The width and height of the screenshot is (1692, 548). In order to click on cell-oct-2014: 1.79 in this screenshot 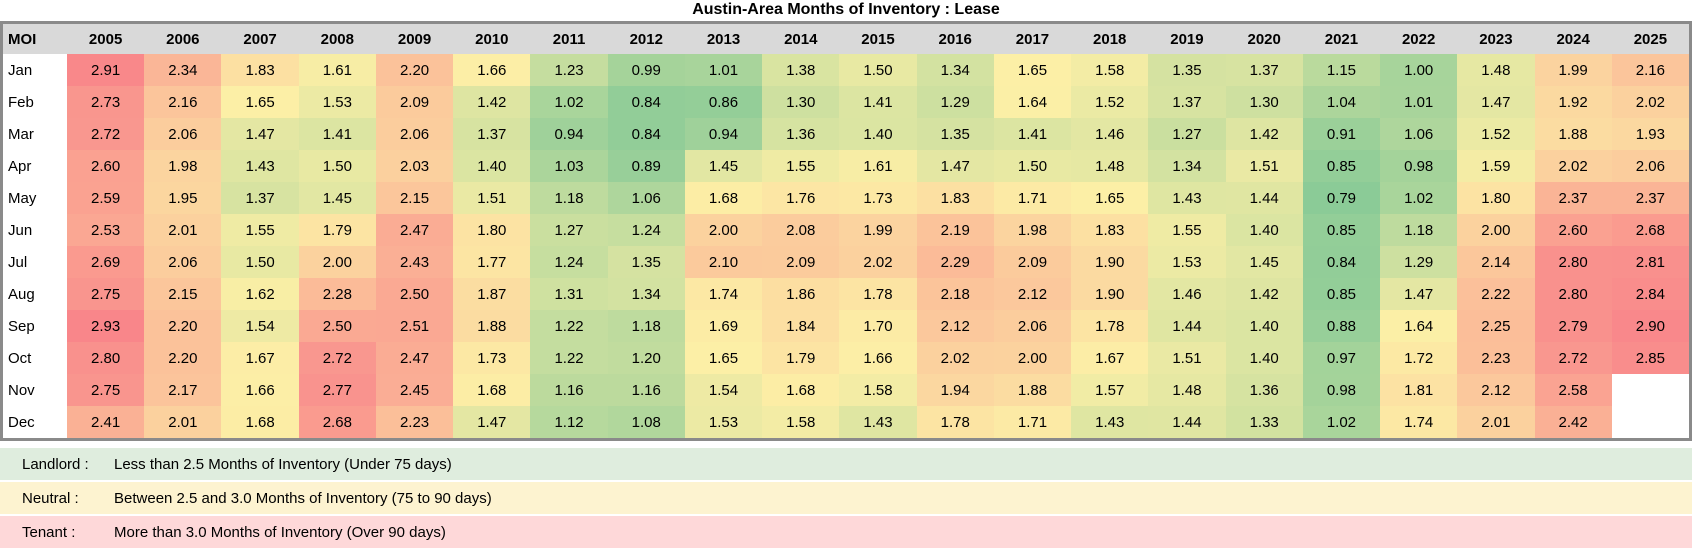, I will do `click(801, 358)`.